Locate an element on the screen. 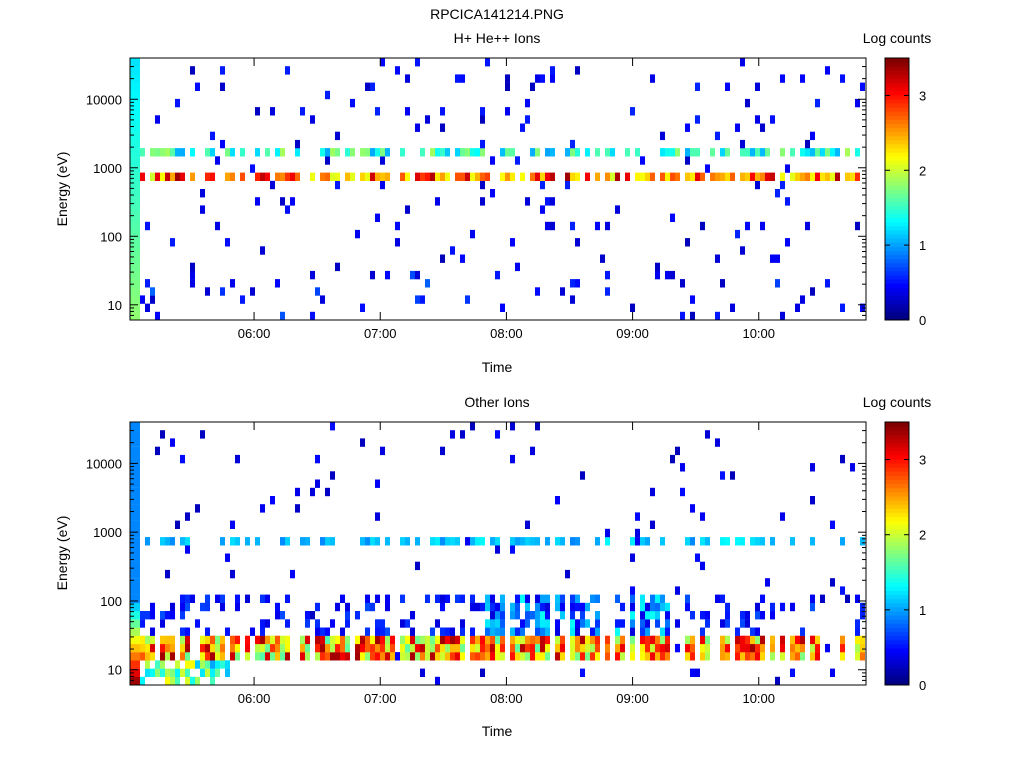  colorbar-gradient is located at coordinates (897, 189).